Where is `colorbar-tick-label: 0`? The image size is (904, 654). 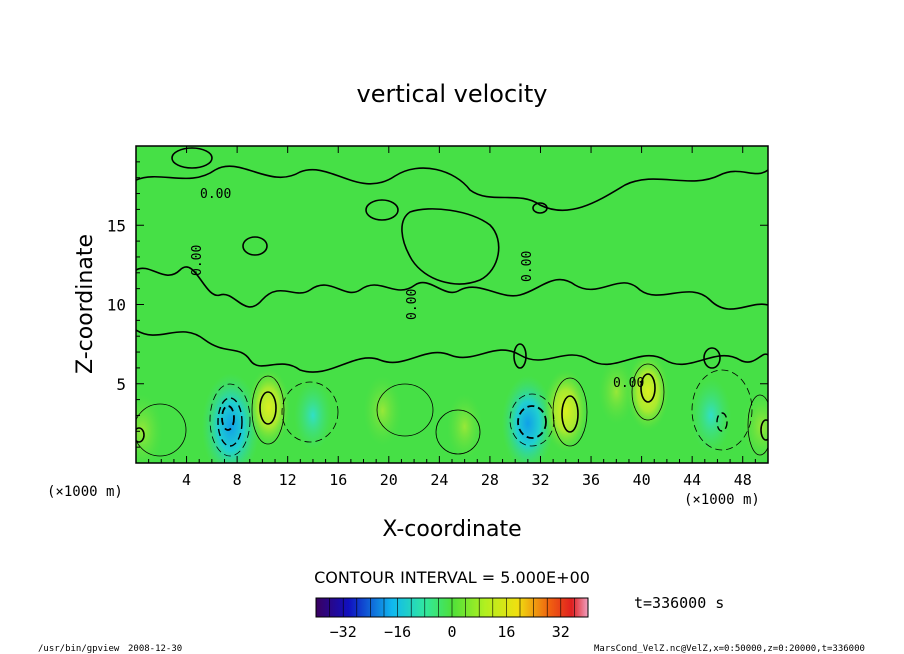 colorbar-tick-label: 0 is located at coordinates (451, 632).